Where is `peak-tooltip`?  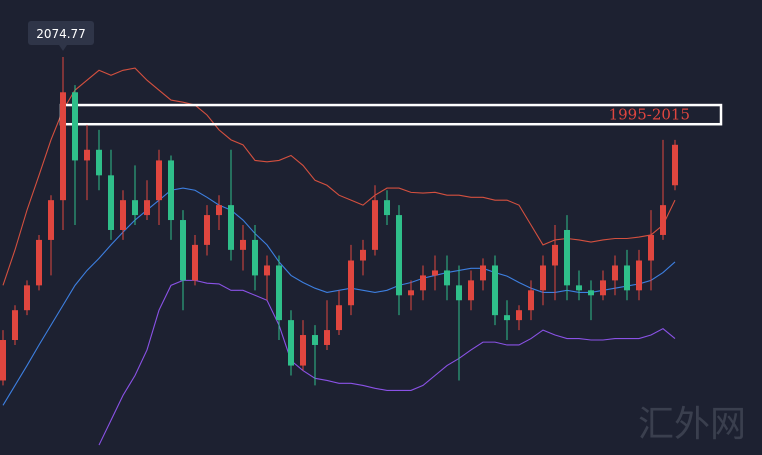 peak-tooltip is located at coordinates (61, 32).